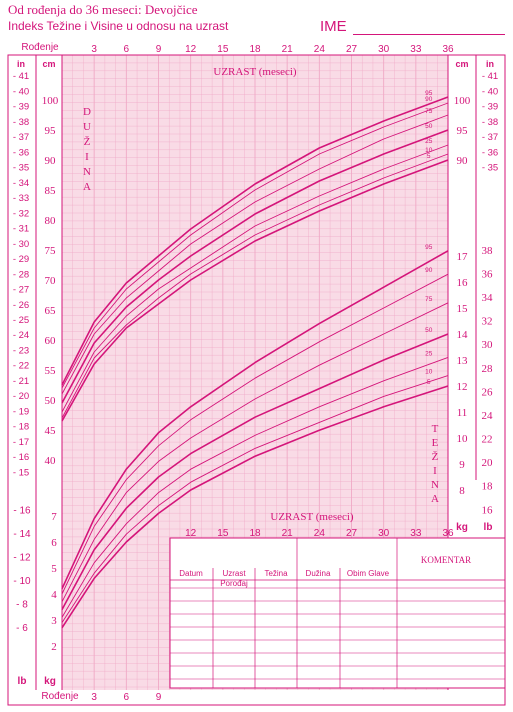  Describe the element at coordinates (21, 472) in the screenshot. I see `length-in-tick: - 15` at that location.